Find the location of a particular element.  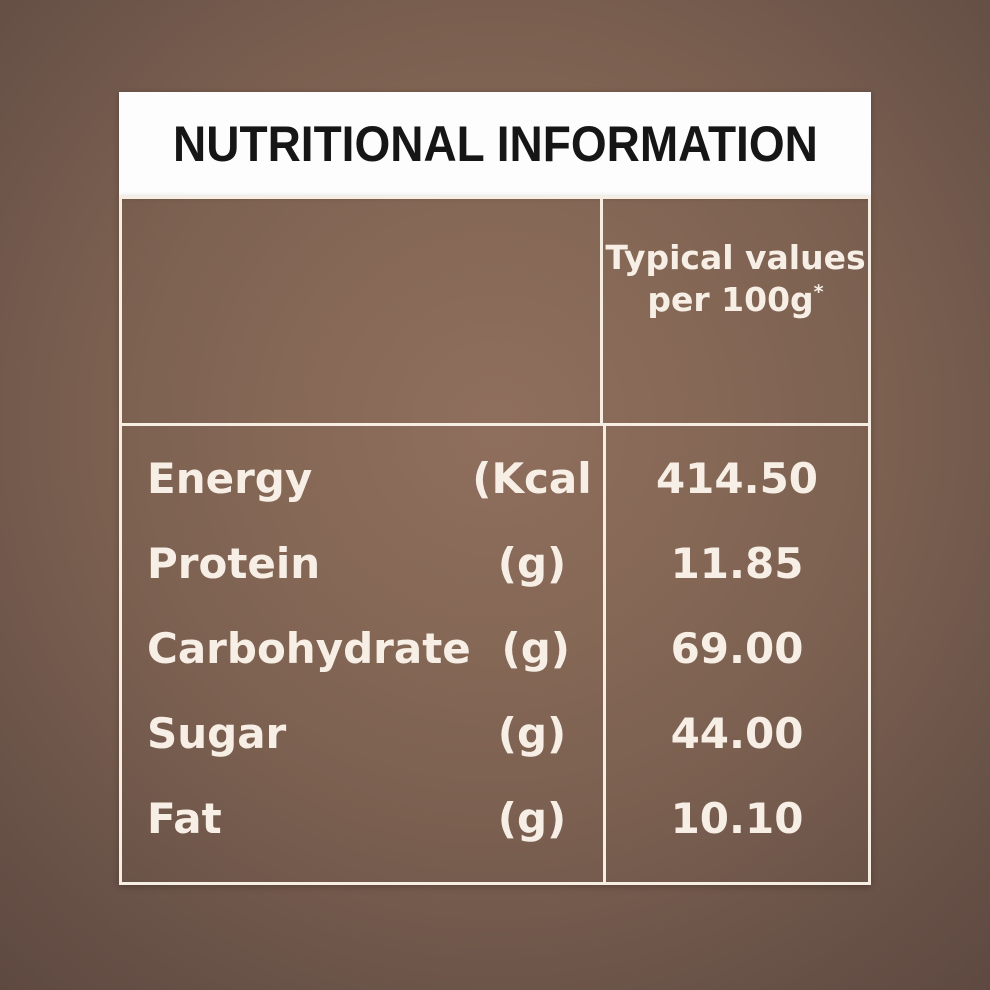

table-row-protein: Protein (g) 11.85 is located at coordinates (495, 563).